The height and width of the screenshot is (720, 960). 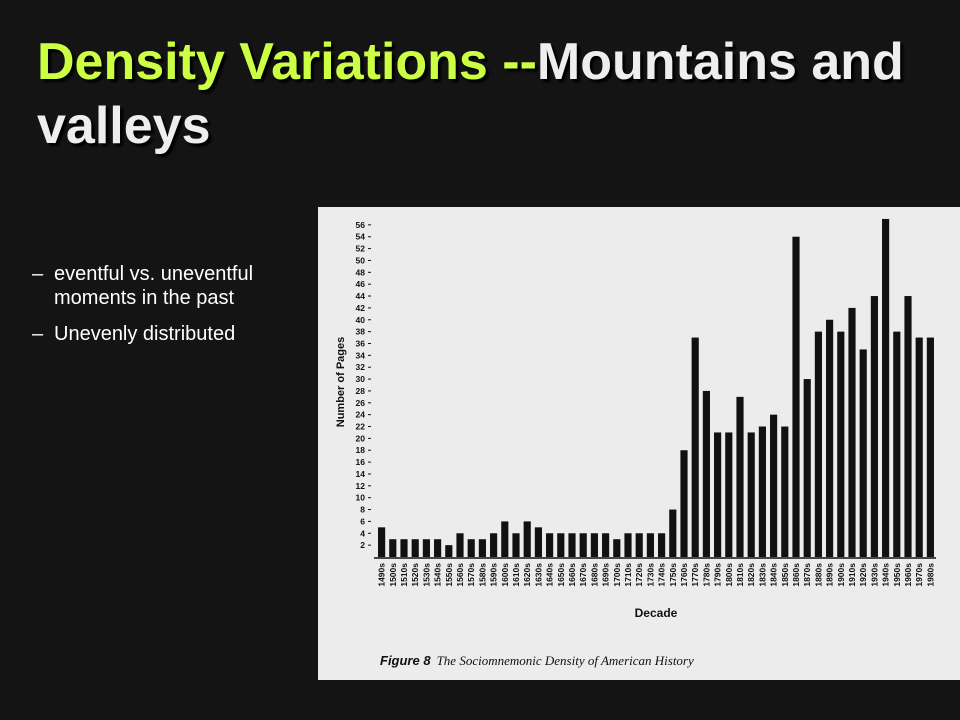 What do you see at coordinates (594, 575) in the screenshot?
I see `x-tick-label: 1680s` at bounding box center [594, 575].